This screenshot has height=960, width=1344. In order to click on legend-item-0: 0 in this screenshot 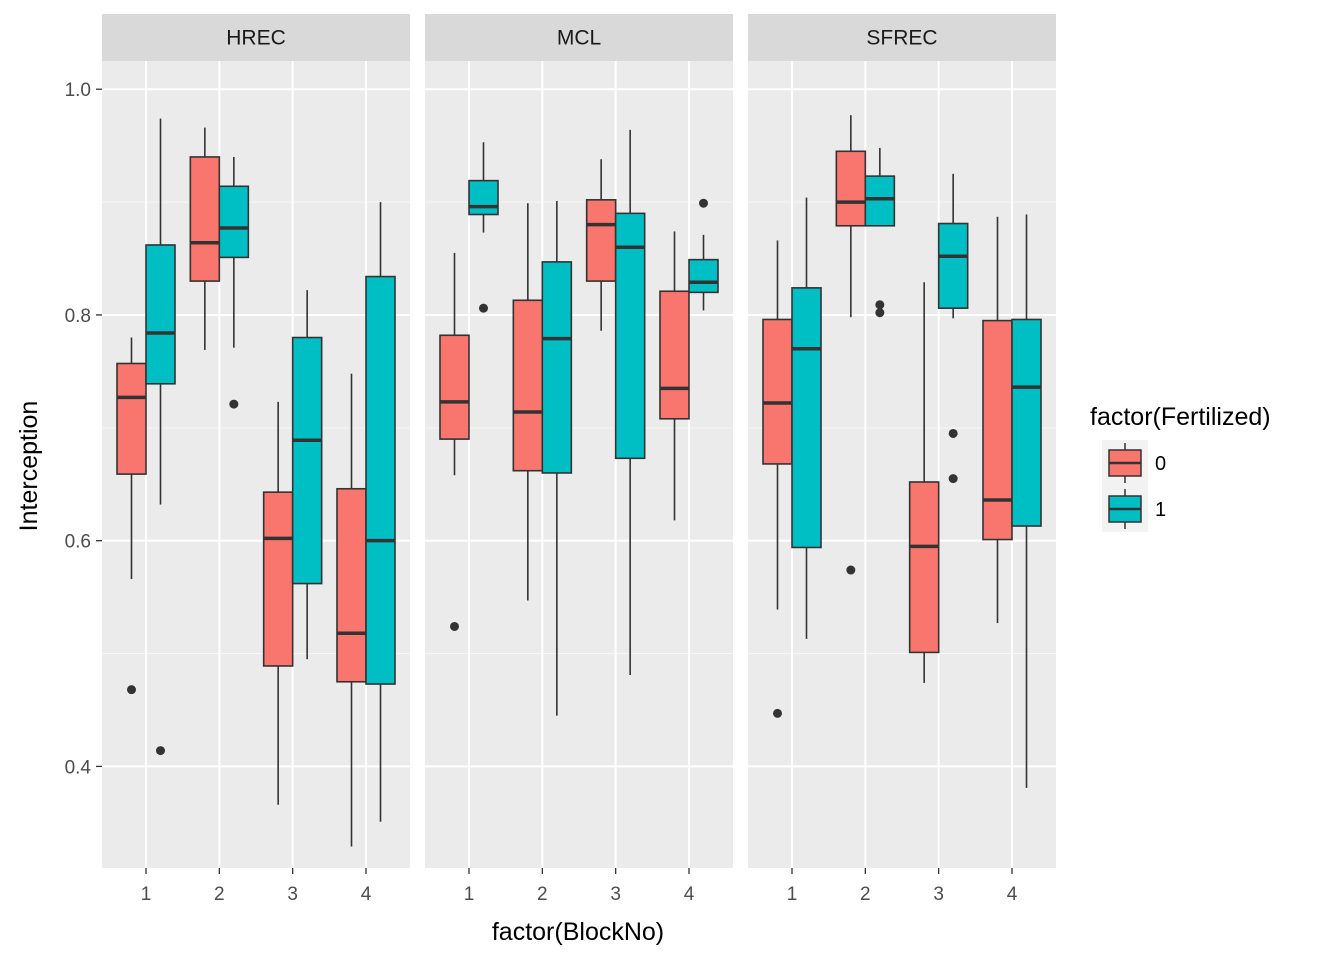, I will do `click(1134, 463)`.